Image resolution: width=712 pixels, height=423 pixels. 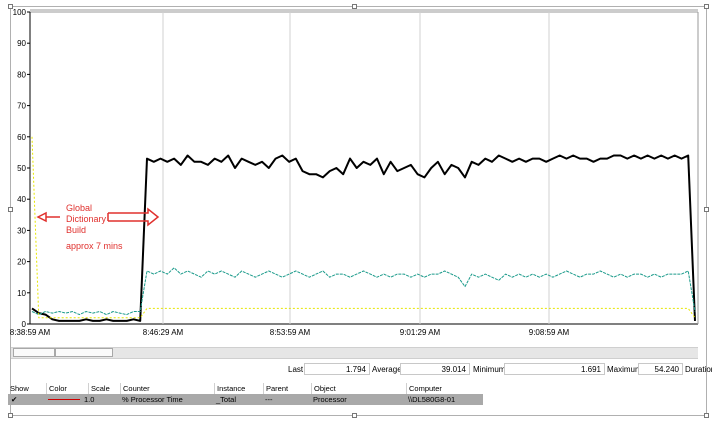 I want to click on show-checkbox: ✔, so click(x=14, y=399).